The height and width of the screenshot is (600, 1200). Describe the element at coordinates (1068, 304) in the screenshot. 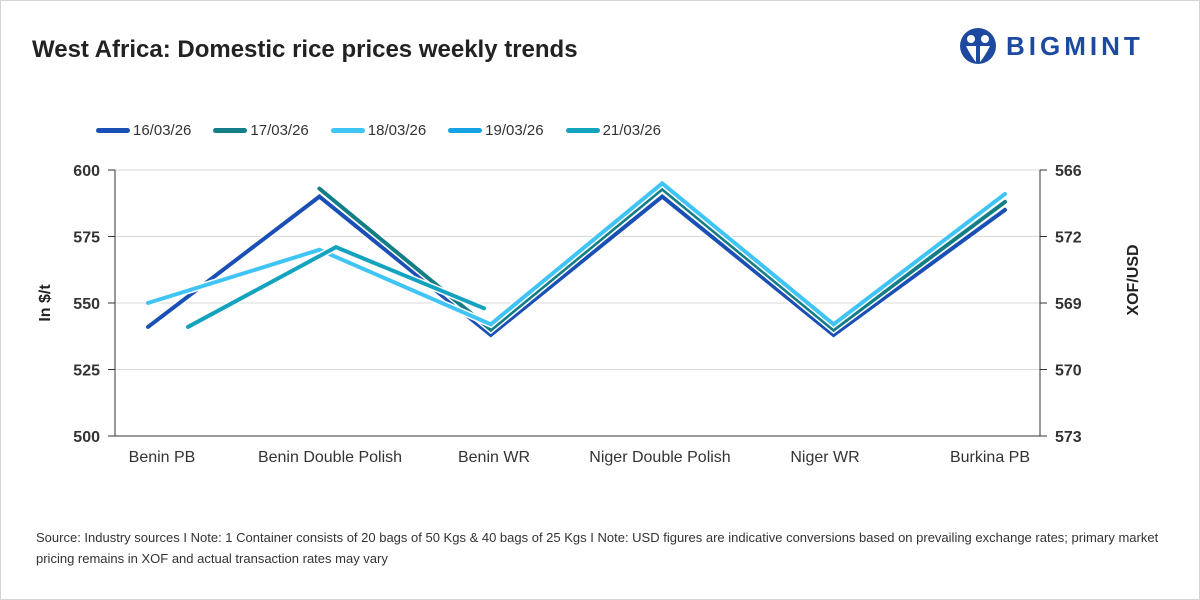

I see `y2-tick-label: 569` at that location.